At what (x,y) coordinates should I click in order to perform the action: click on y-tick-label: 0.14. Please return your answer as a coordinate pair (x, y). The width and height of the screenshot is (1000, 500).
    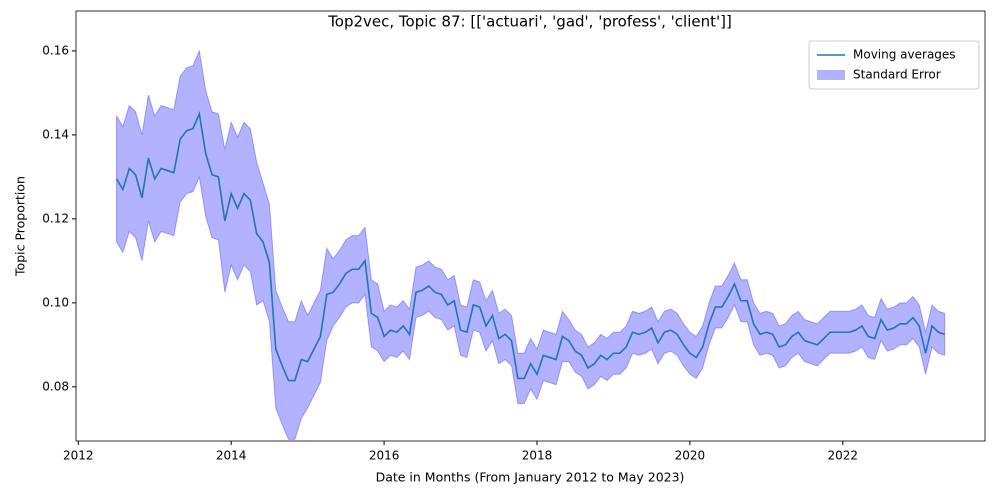
    Looking at the image, I should click on (55, 134).